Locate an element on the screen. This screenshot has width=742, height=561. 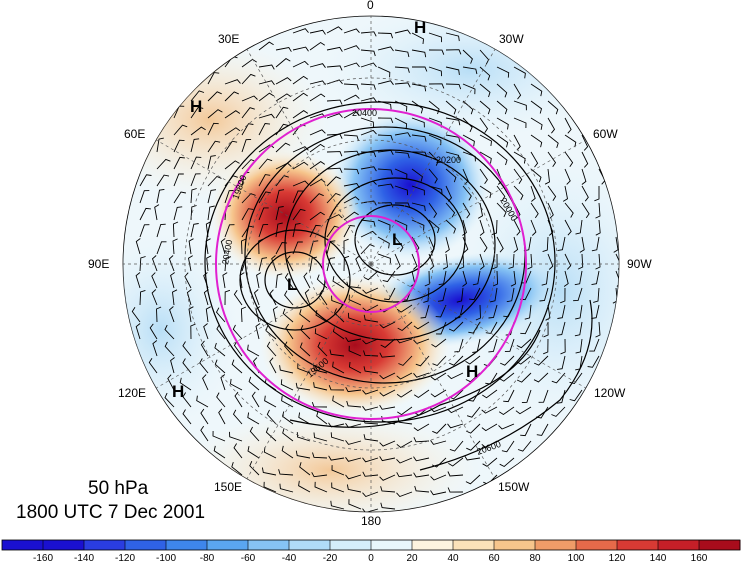
colorbar-tick-label: -20 is located at coordinates (330, 557).